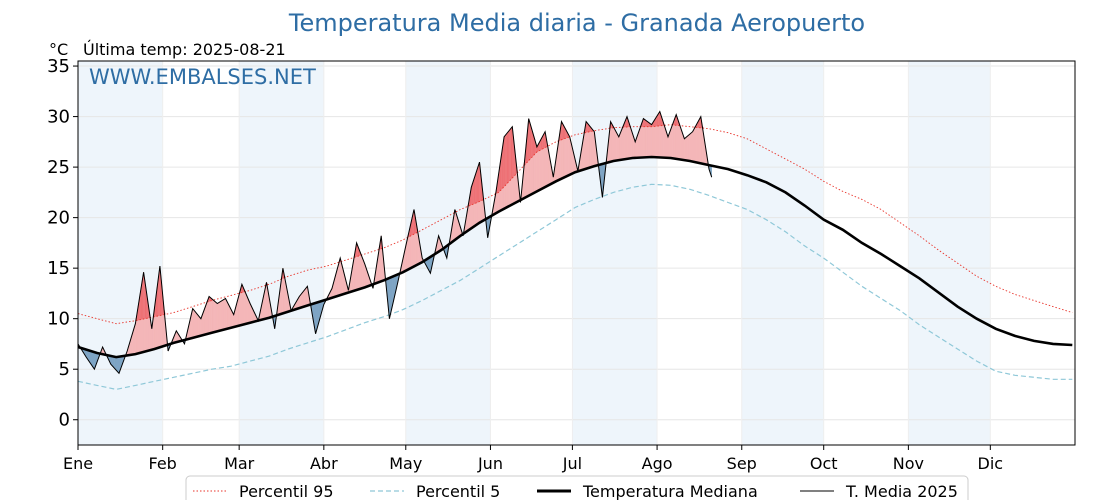 This screenshot has width=1120, height=500. What do you see at coordinates (615, 253) in the screenshot?
I see `month-band-jul` at bounding box center [615, 253].